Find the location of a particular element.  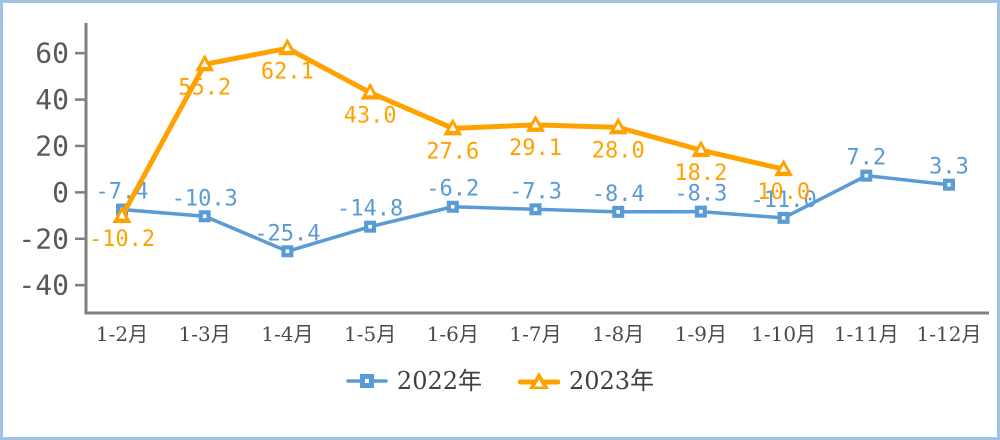

legend-square-dot is located at coordinates (366, 381).